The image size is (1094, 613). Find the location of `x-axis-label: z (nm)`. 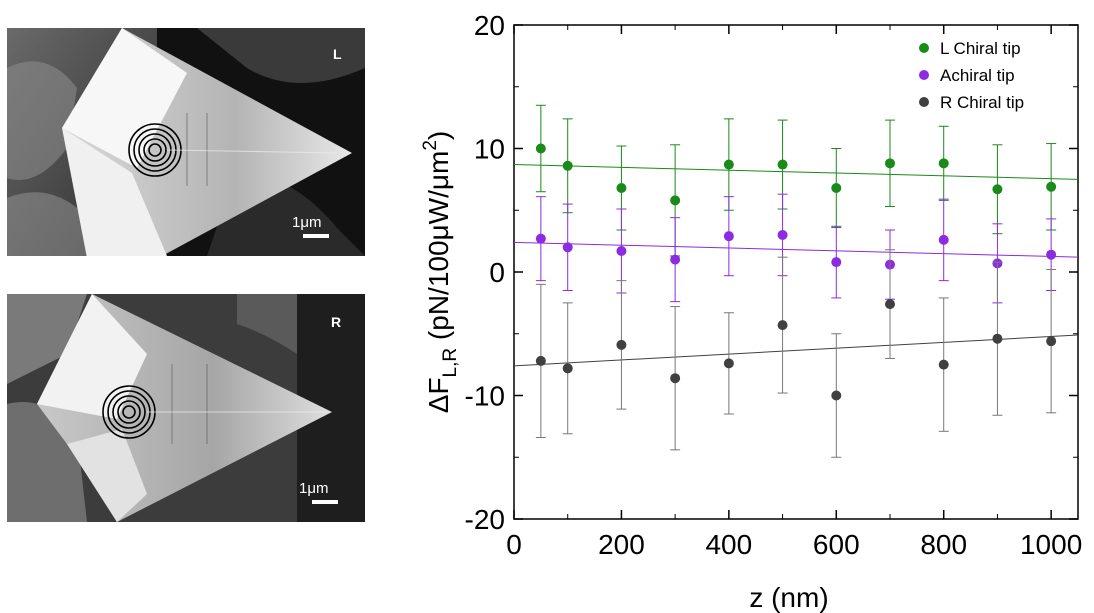

x-axis-label: z (nm) is located at coordinates (788, 597).